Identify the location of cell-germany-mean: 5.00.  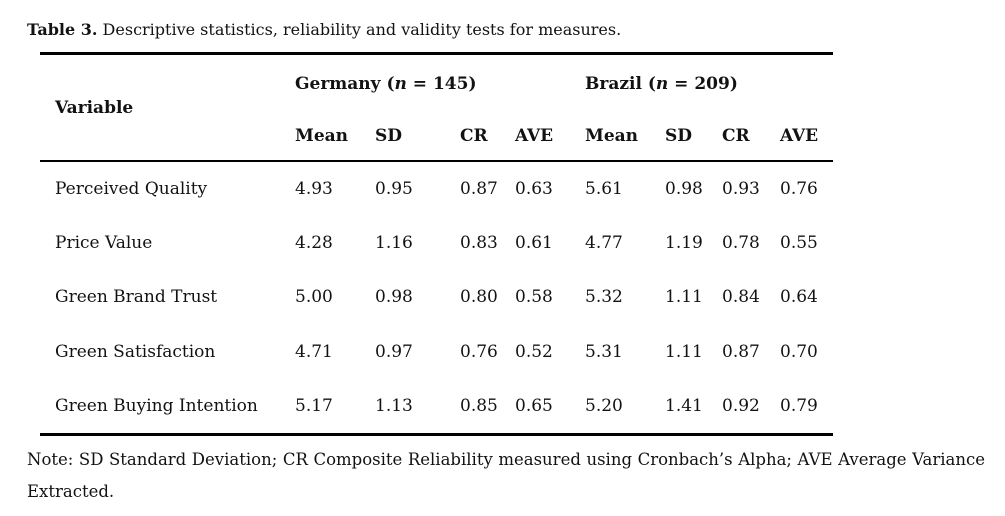
(314, 297).